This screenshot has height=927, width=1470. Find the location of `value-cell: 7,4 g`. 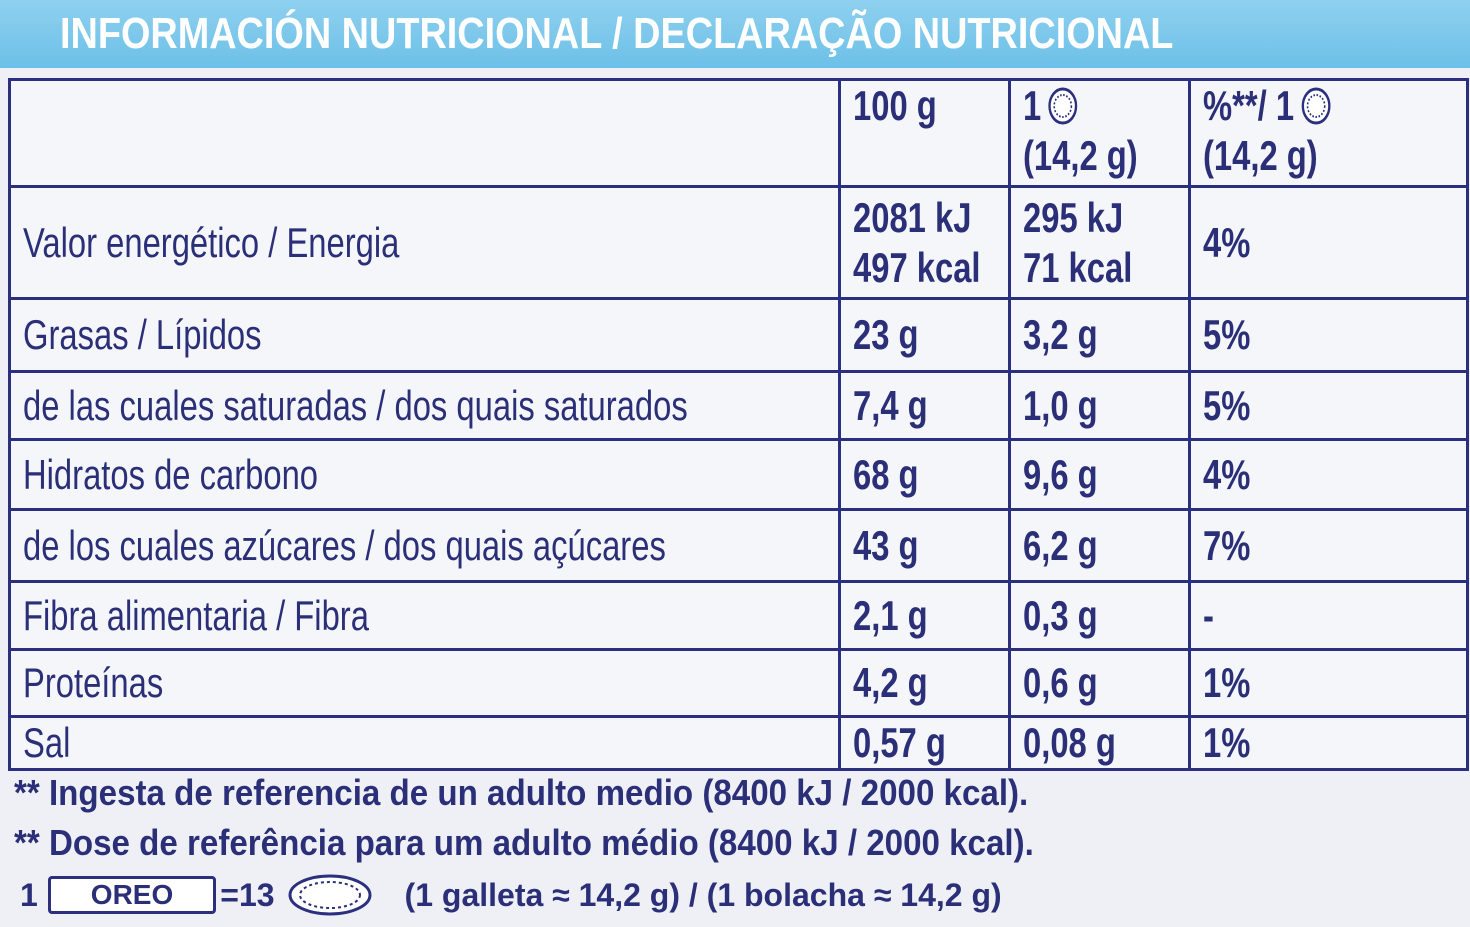

value-cell: 7,4 g is located at coordinates (924, 405).